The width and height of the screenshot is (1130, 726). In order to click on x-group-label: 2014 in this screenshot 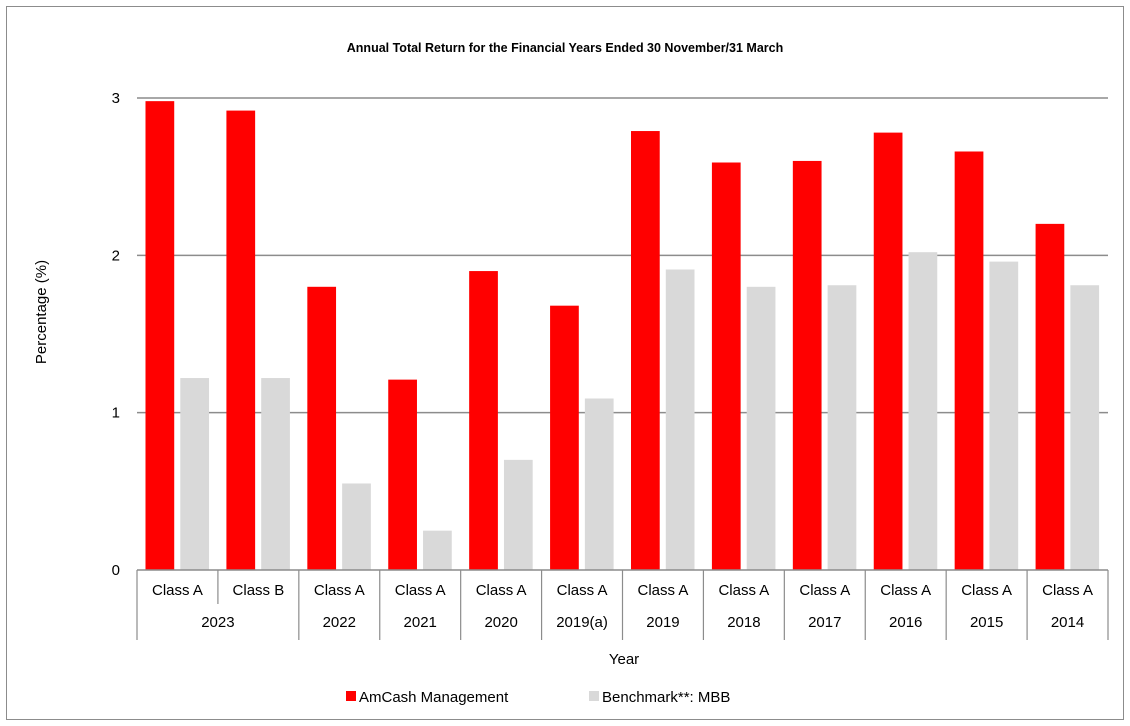, I will do `click(1067, 622)`.